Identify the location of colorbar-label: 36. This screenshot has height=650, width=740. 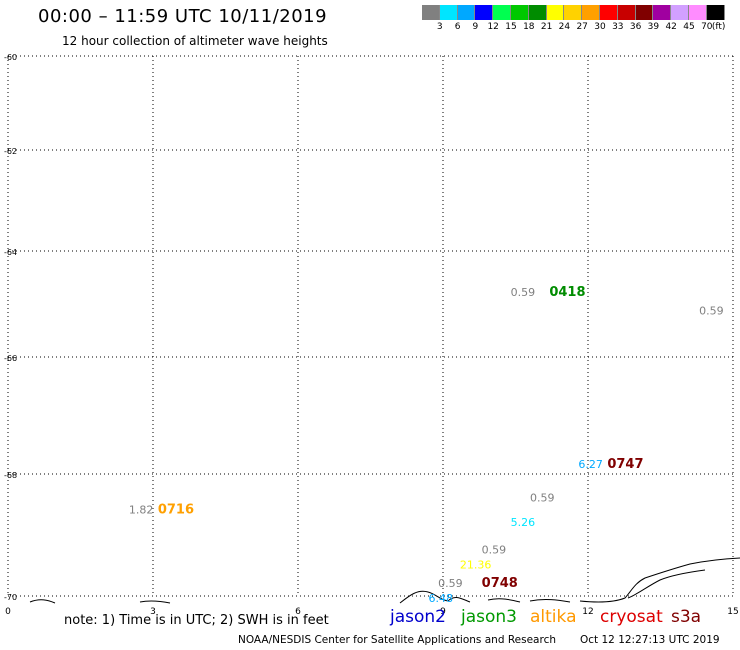
(635, 27).